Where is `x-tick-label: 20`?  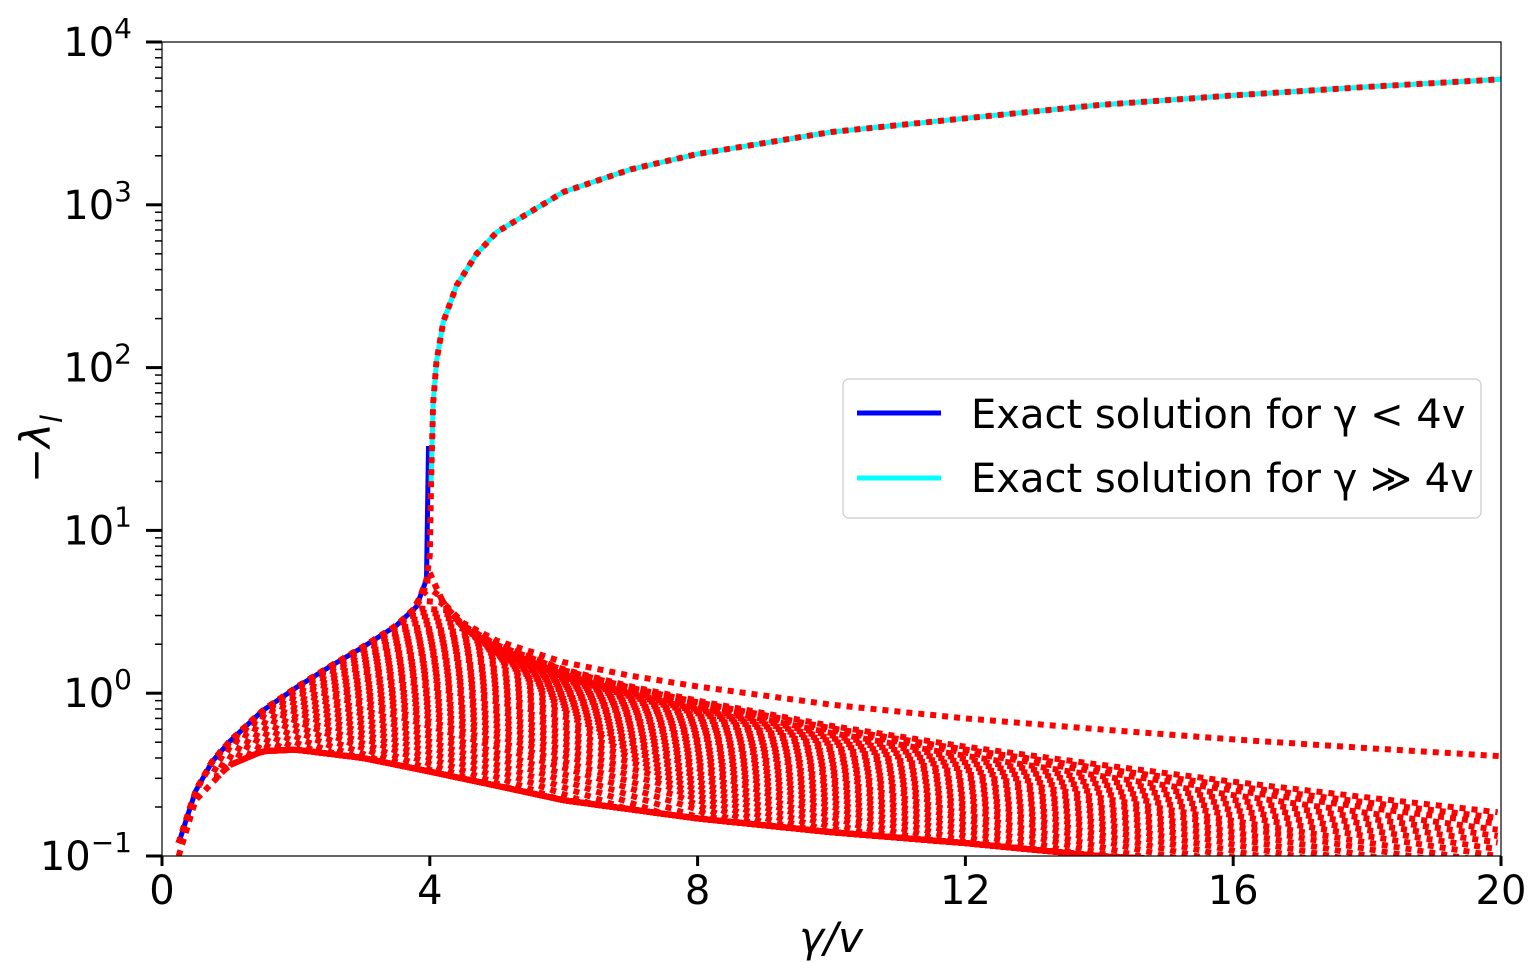 x-tick-label: 20 is located at coordinates (1501, 891).